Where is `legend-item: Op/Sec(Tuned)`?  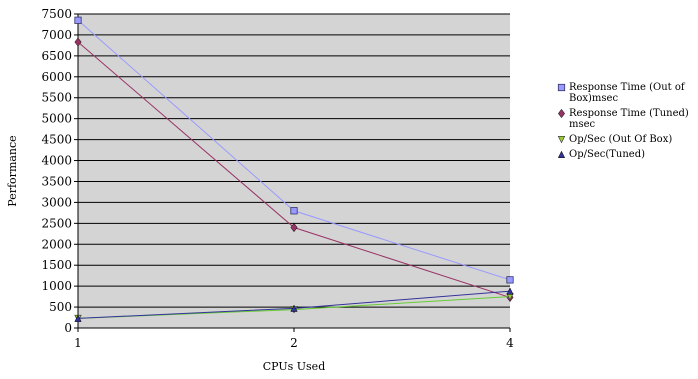 legend-item: Op/Sec(Tuned) is located at coordinates (627, 154).